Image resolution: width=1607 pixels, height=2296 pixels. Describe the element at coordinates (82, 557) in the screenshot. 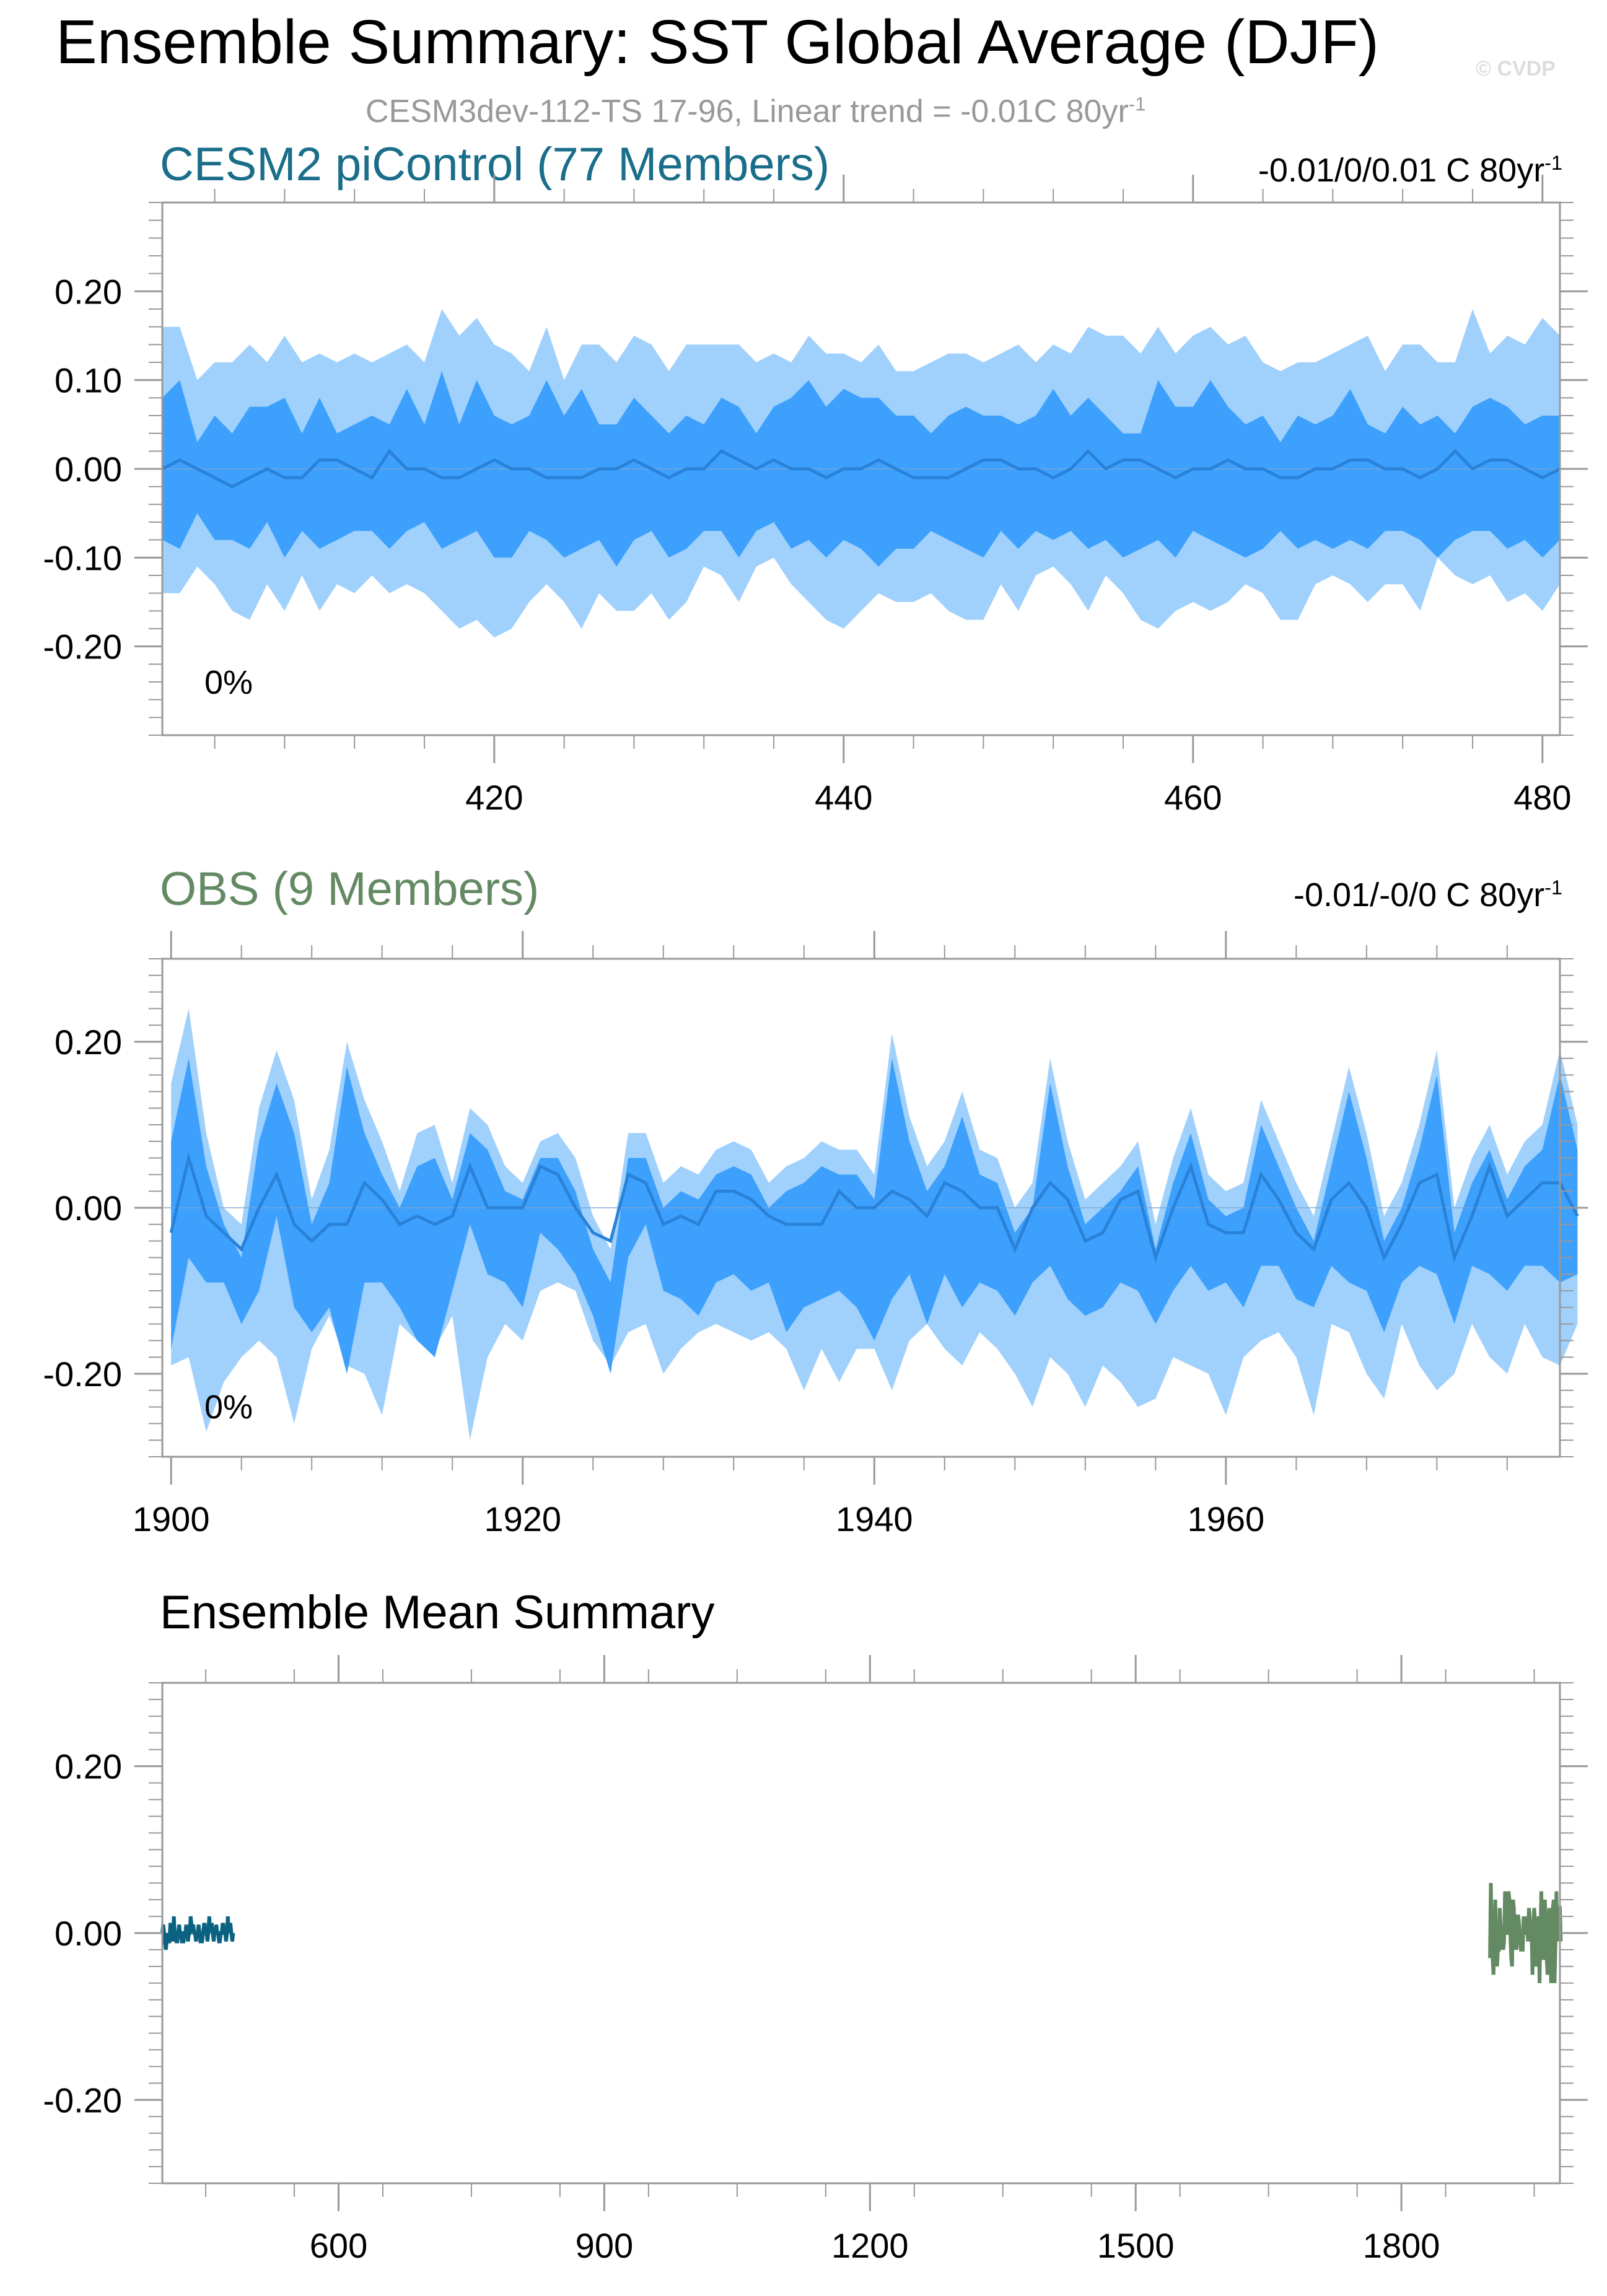

I see `panel1-y-tick-label: -0.10` at that location.